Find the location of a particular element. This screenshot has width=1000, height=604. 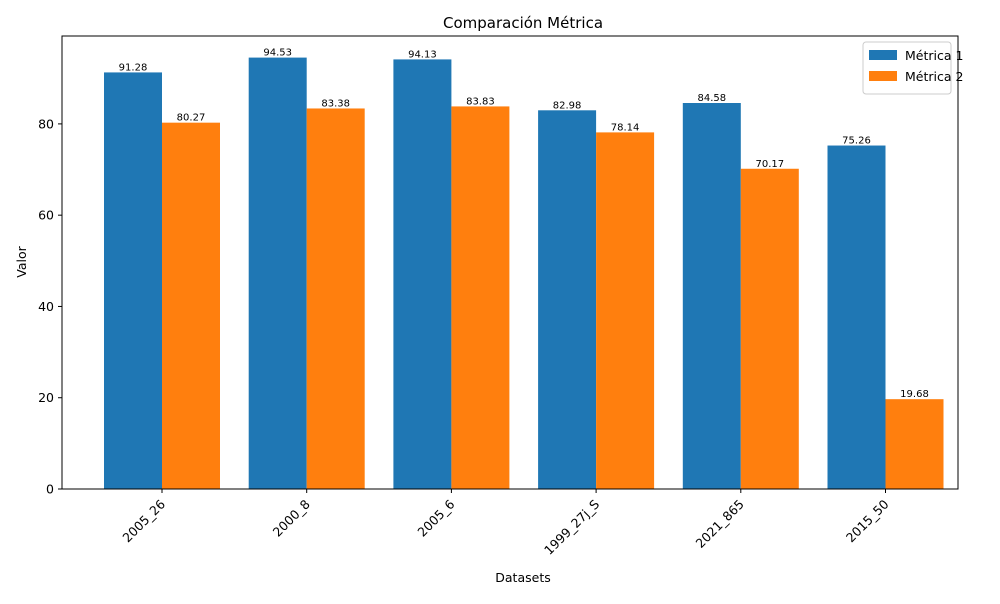

data-label: 91.28 is located at coordinates (133, 67).